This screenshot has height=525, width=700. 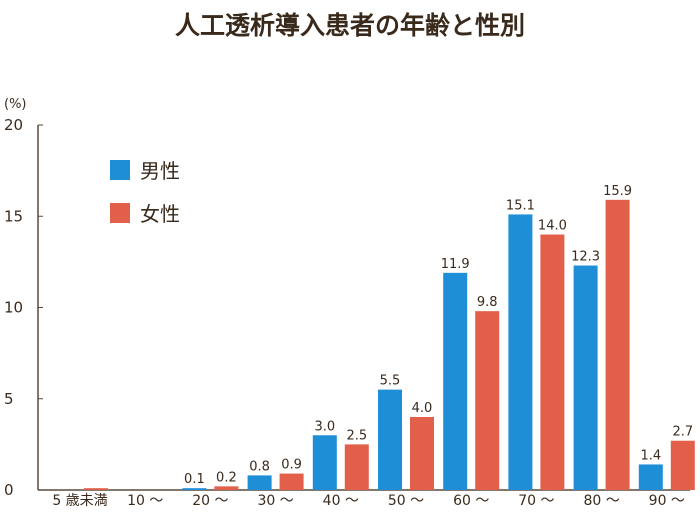 What do you see at coordinates (536, 501) in the screenshot?
I see `x-category-label: 70 ～` at bounding box center [536, 501].